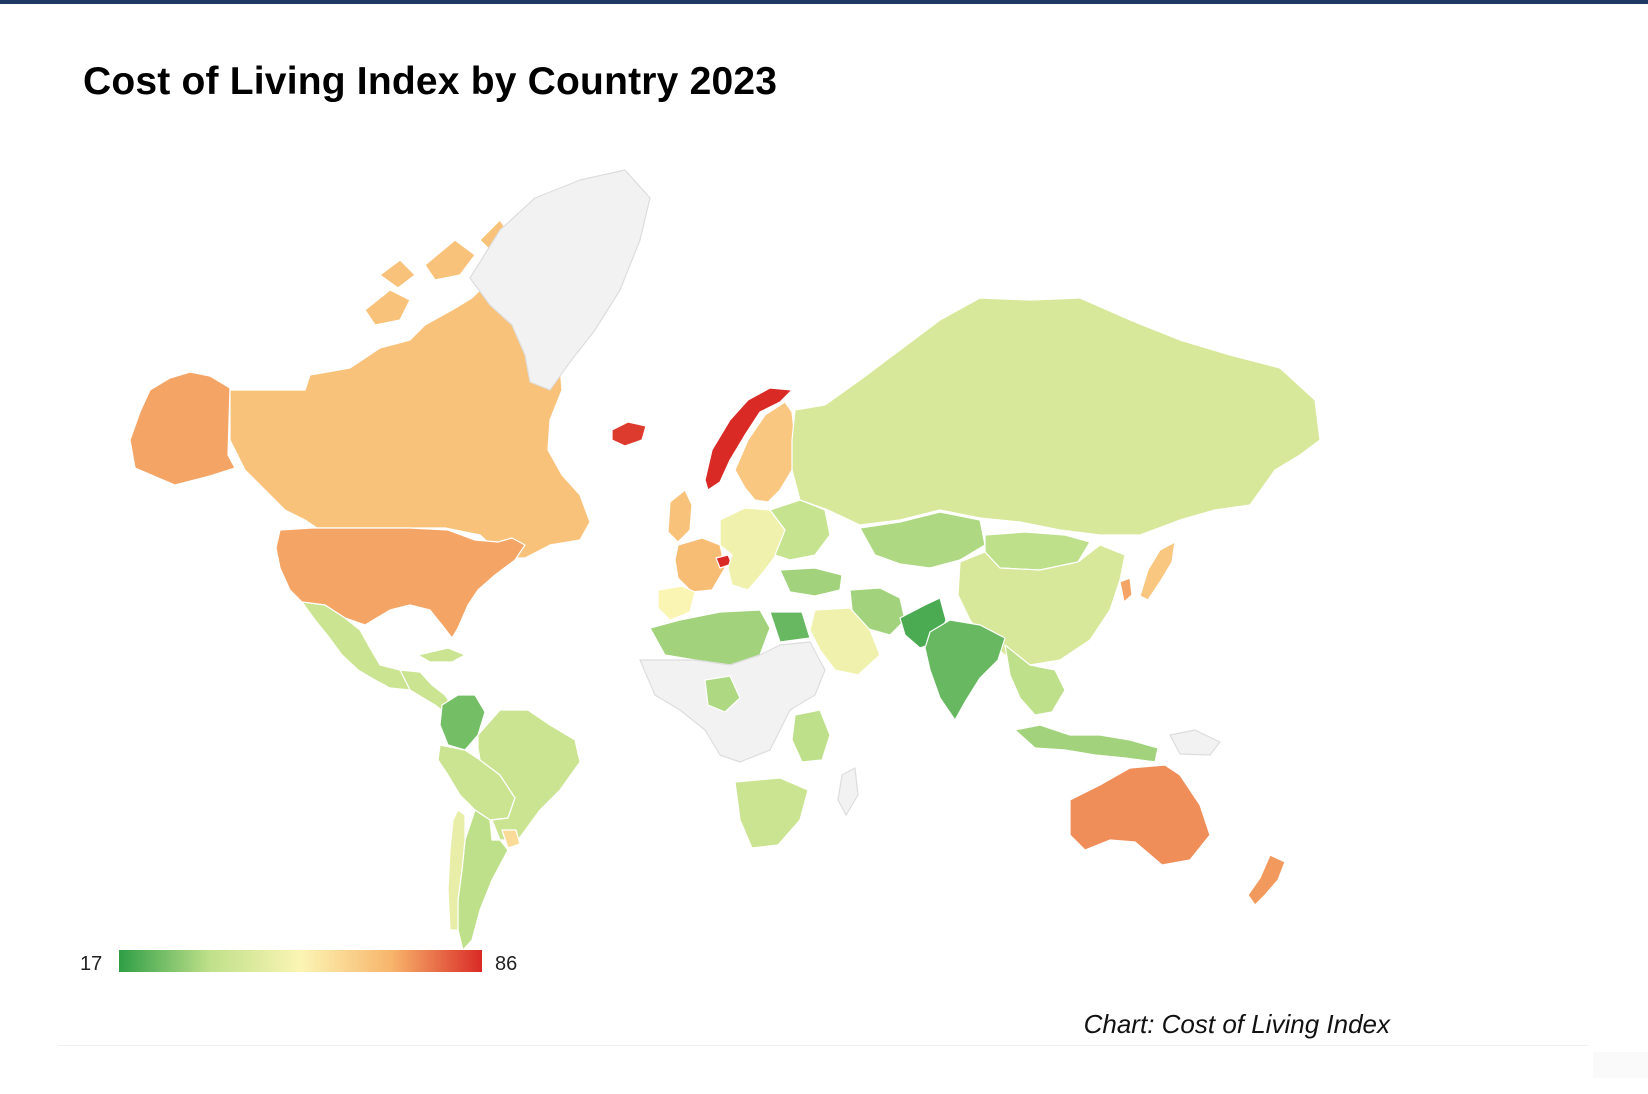 This screenshot has width=1648, height=1094. What do you see at coordinates (506, 964) in the screenshot?
I see `legend-max-label: 86` at bounding box center [506, 964].